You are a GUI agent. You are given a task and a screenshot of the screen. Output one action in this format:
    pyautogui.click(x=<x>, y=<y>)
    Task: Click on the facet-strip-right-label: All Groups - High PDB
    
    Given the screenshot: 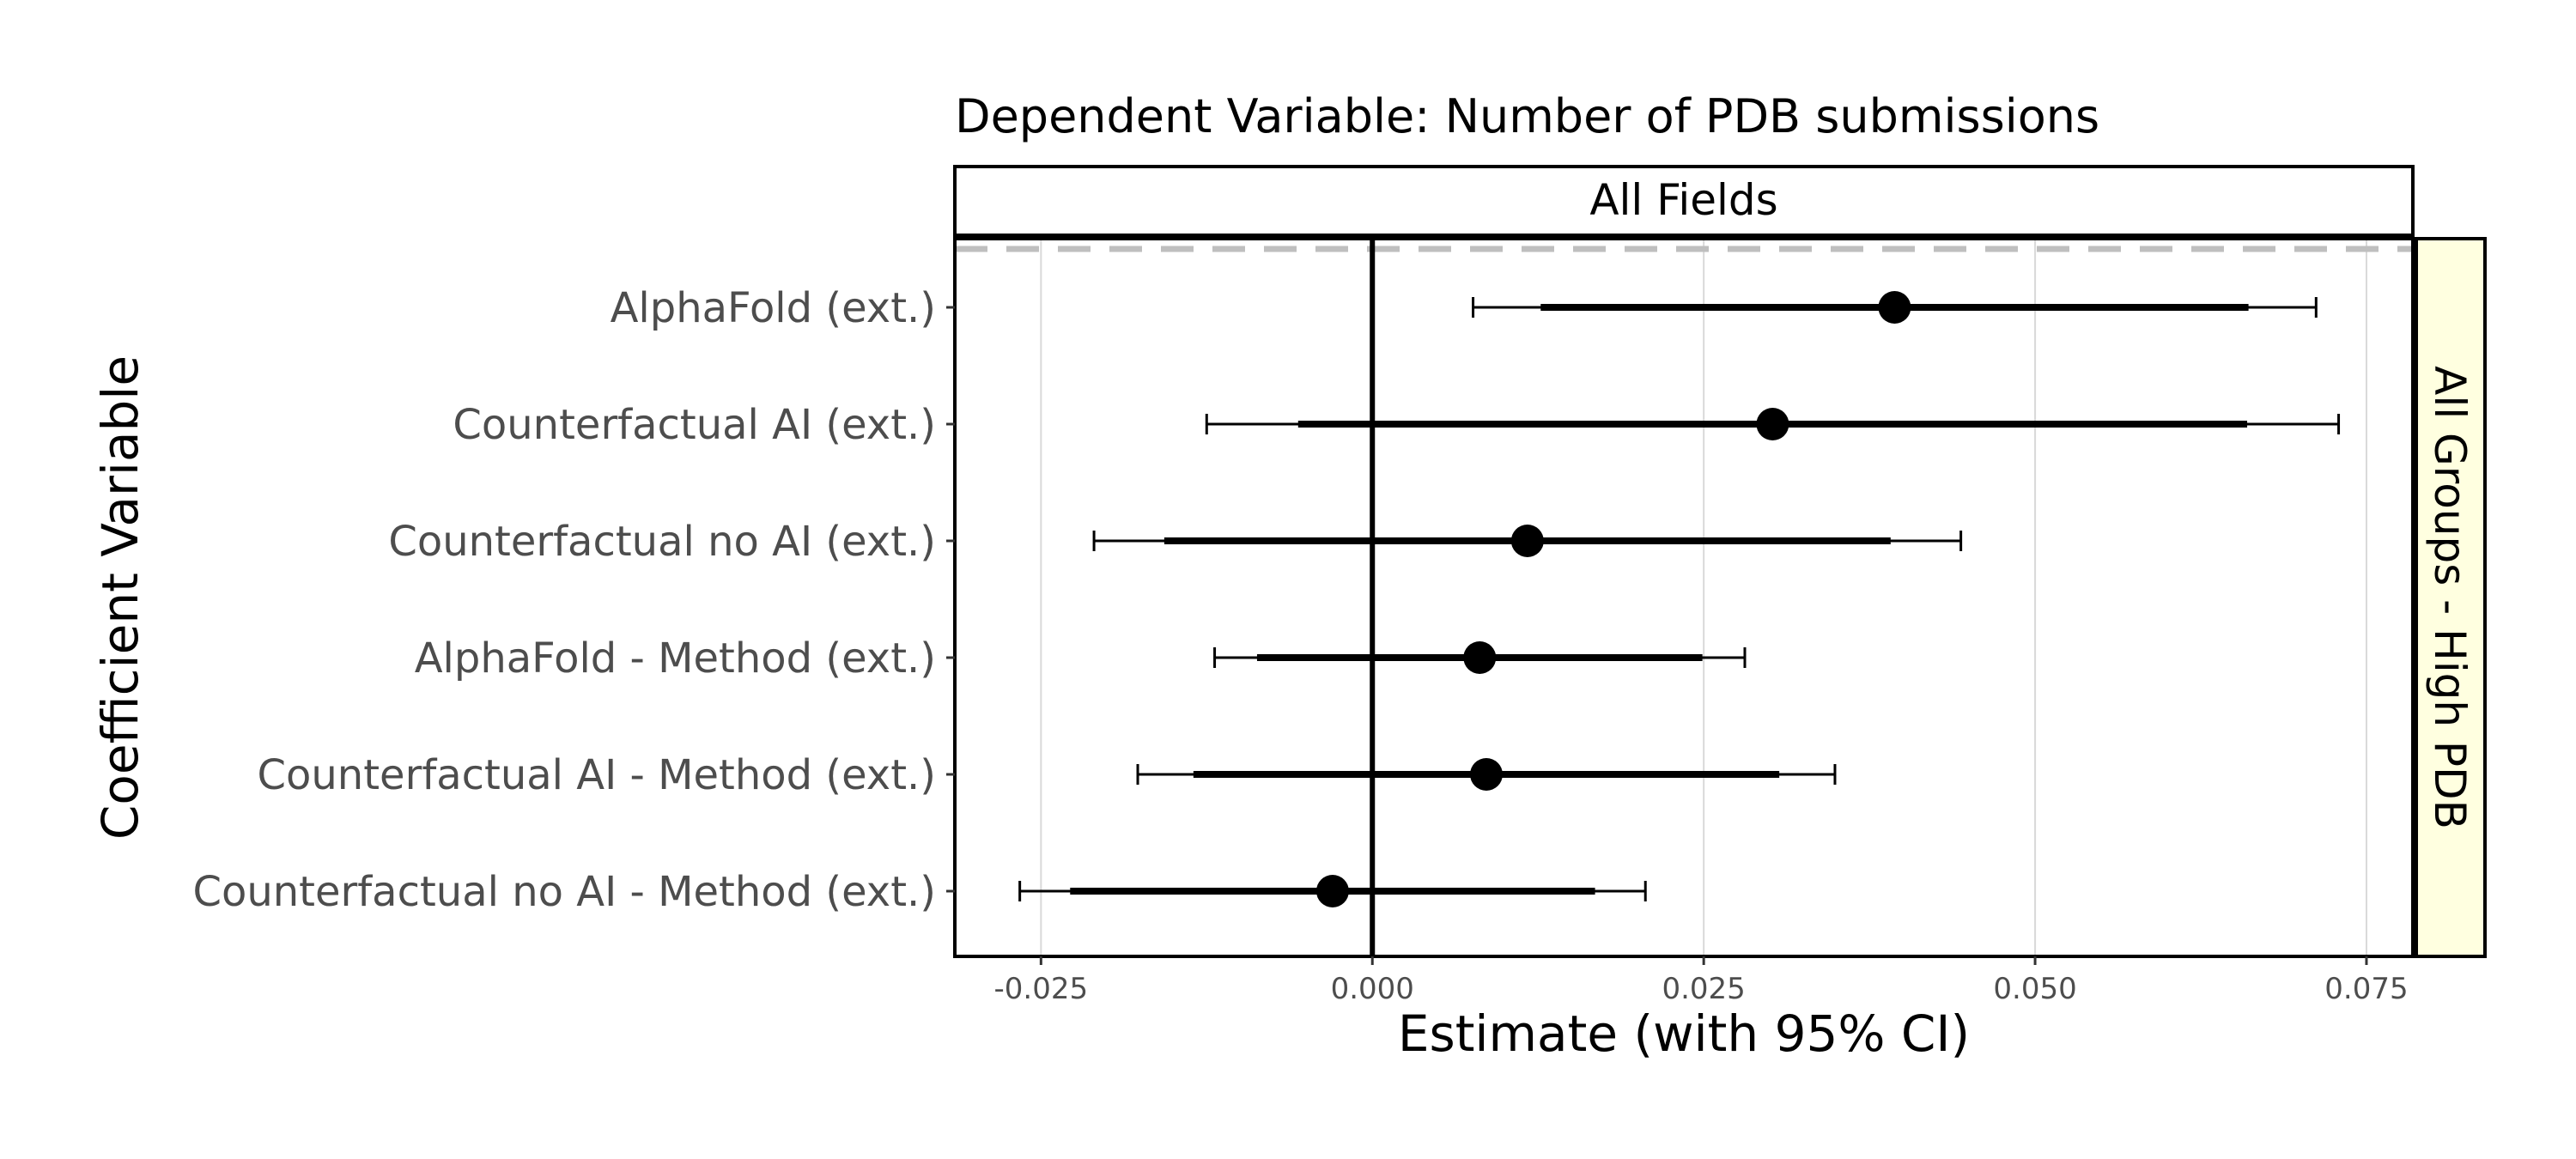 What is the action you would take?
    pyautogui.click(x=2450, y=597)
    